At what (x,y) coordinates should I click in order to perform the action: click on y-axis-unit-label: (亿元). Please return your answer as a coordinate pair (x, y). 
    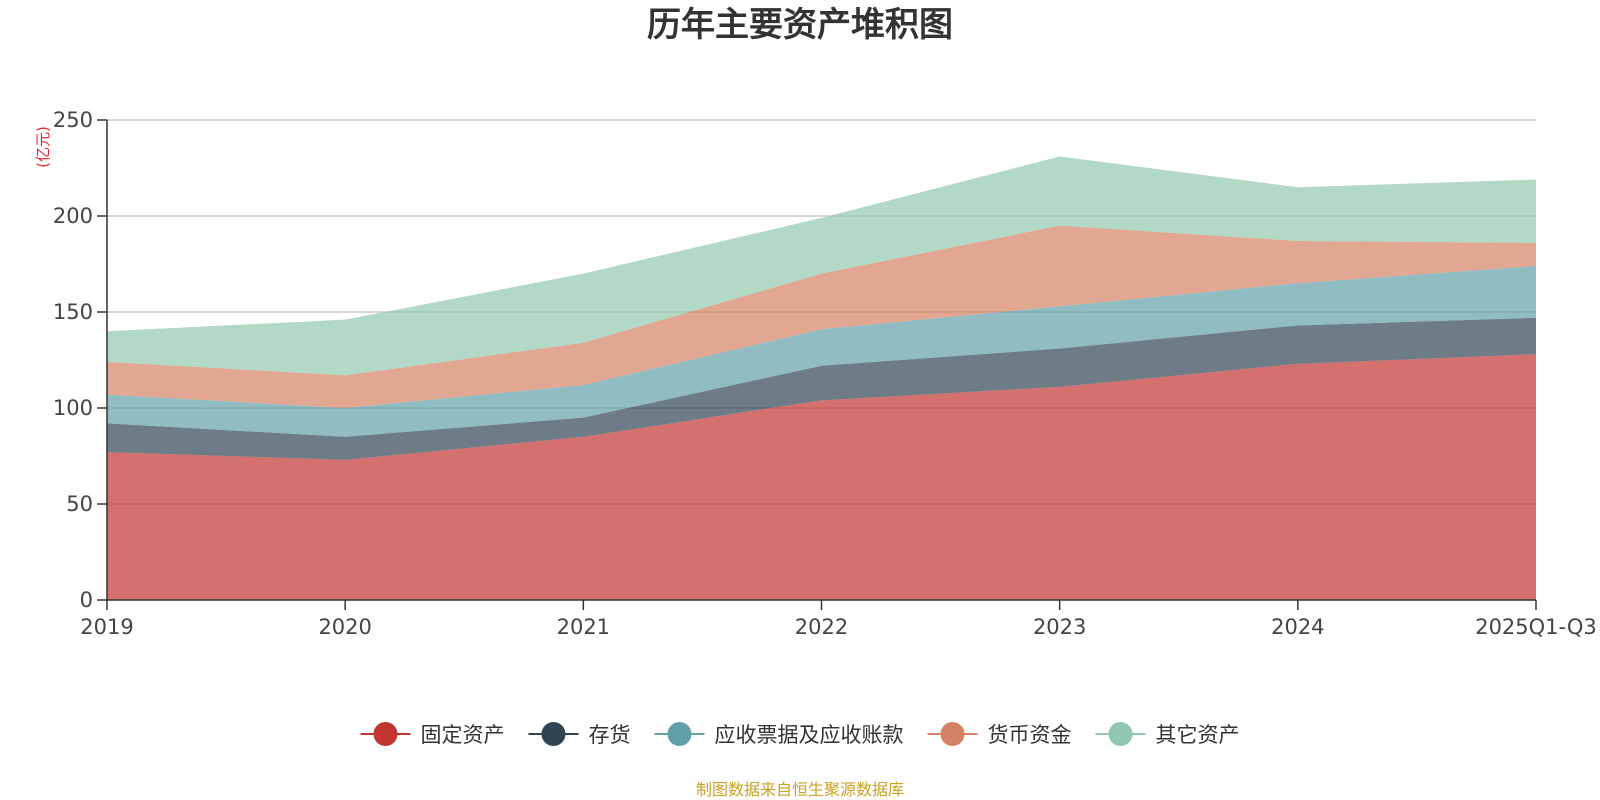
    Looking at the image, I should click on (43, 147).